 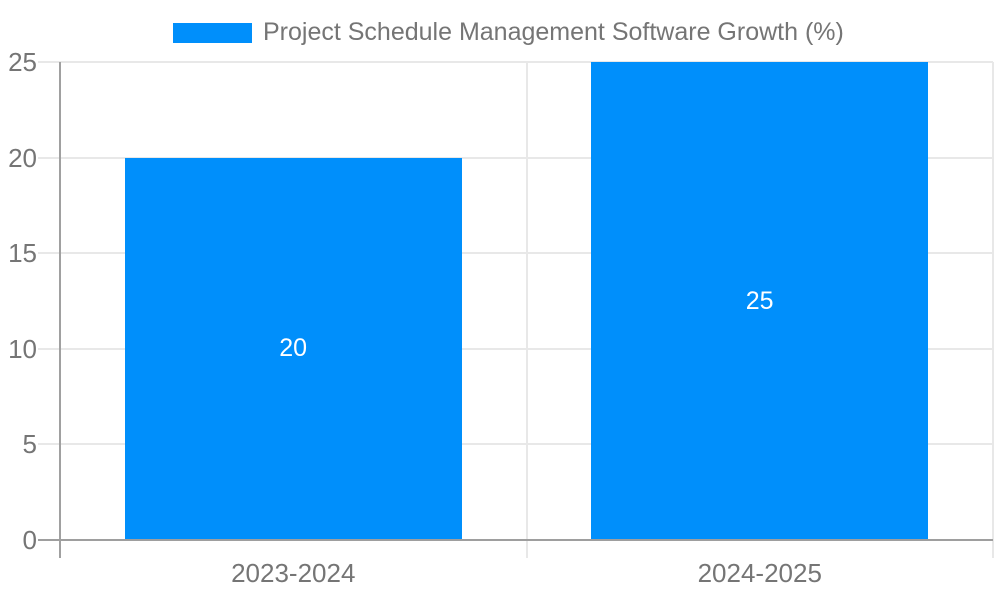 What do you see at coordinates (60, 310) in the screenshot?
I see `y-axis-line` at bounding box center [60, 310].